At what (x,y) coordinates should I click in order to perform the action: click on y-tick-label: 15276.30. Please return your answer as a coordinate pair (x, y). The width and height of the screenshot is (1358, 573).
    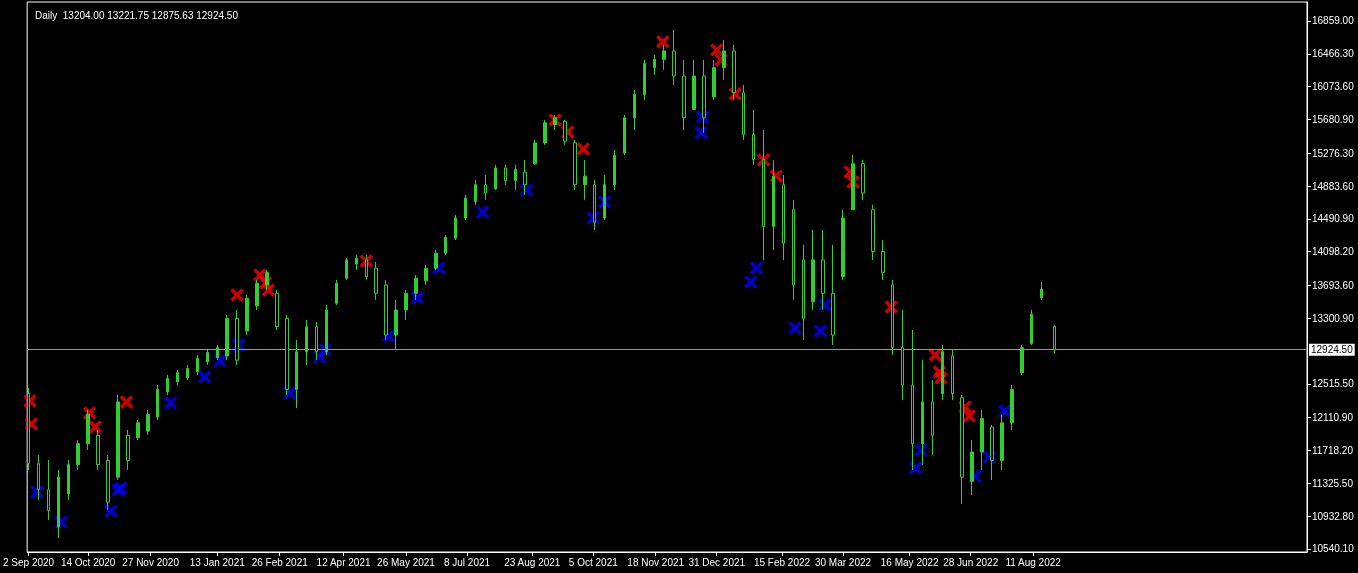
    Looking at the image, I should click on (1333, 153).